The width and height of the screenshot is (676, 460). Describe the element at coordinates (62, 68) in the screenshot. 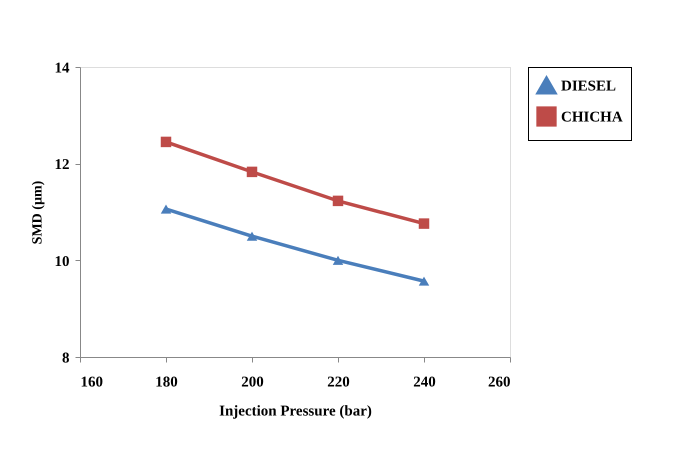

I see `y-tick-label: 14` at that location.